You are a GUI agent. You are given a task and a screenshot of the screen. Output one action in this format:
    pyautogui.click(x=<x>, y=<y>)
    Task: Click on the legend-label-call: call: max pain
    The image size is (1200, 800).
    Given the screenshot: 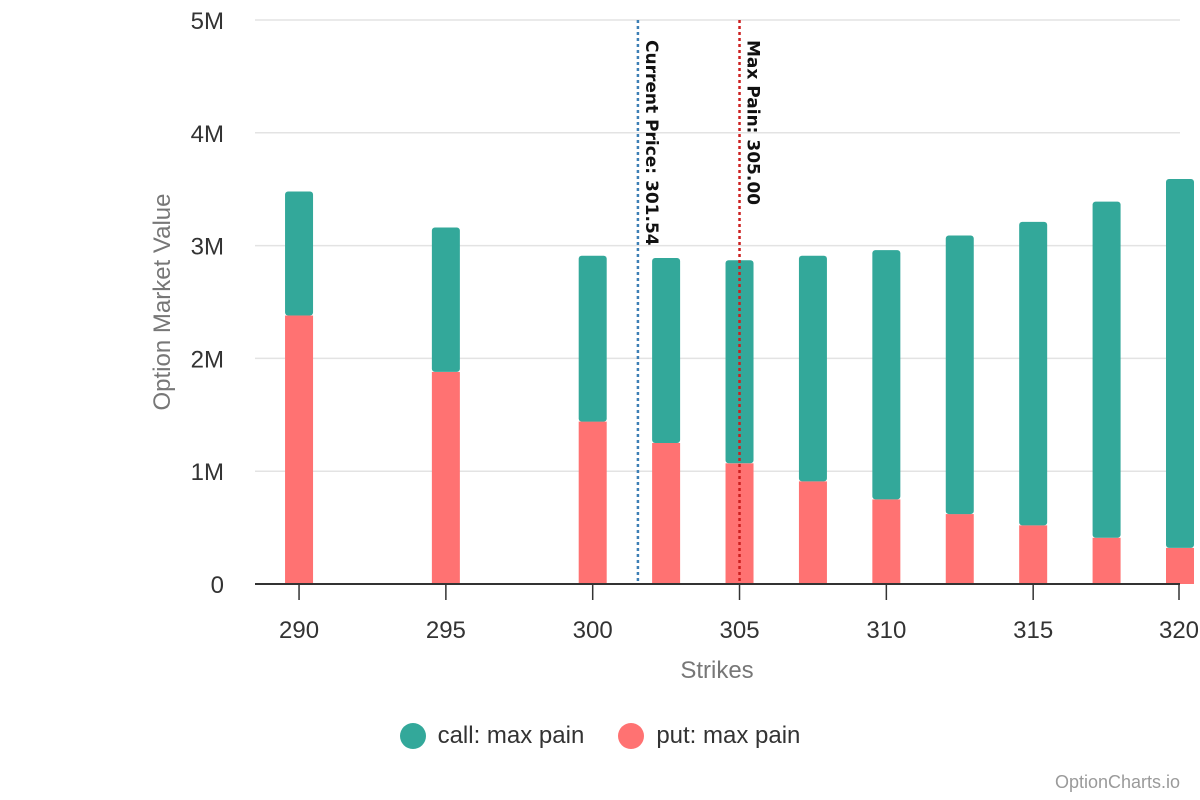 What is the action you would take?
    pyautogui.click(x=511, y=735)
    